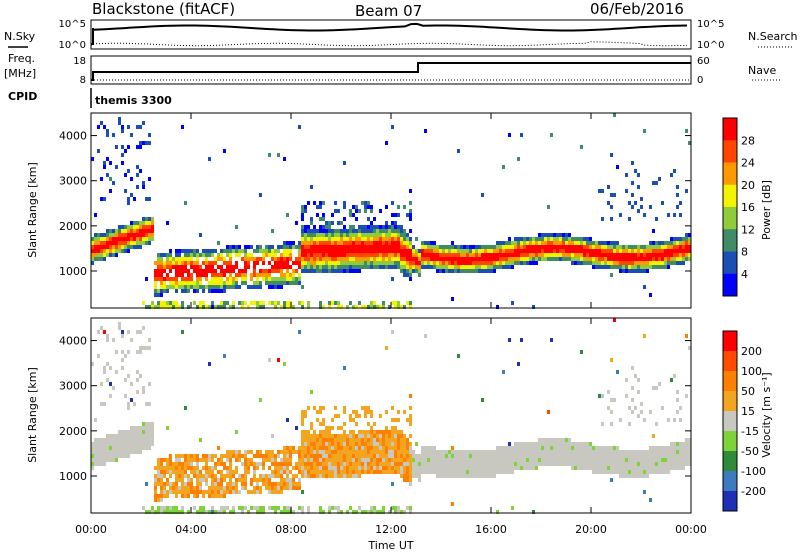 Image resolution: width=800 pixels, height=558 pixels. I want to click on nsearch-trace, so click(389, 44).